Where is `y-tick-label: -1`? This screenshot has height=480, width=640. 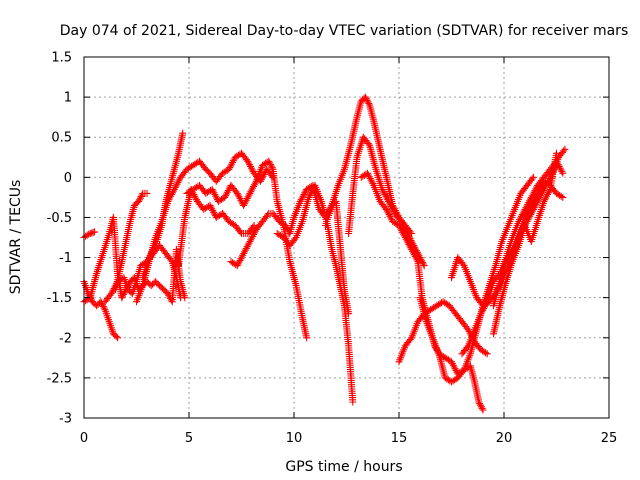 y-tick-label: -1 is located at coordinates (65, 258).